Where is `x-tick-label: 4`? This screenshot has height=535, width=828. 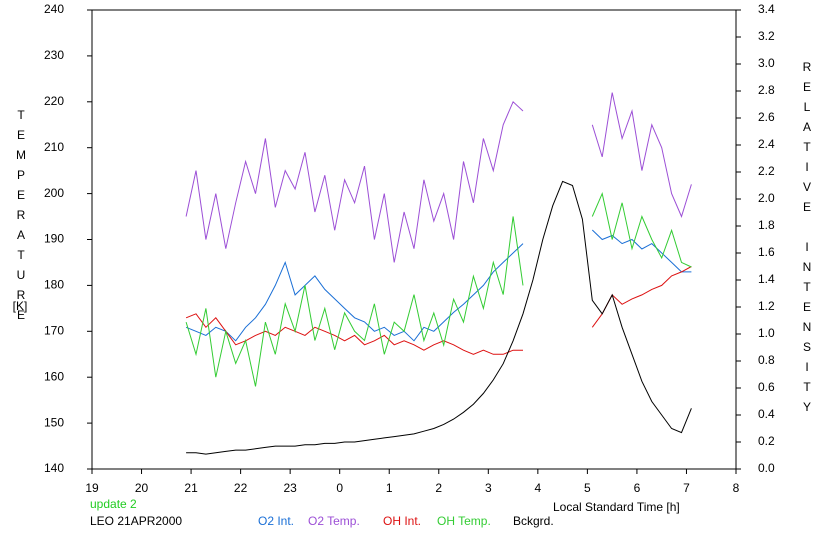
x-tick-label: 4 is located at coordinates (538, 488).